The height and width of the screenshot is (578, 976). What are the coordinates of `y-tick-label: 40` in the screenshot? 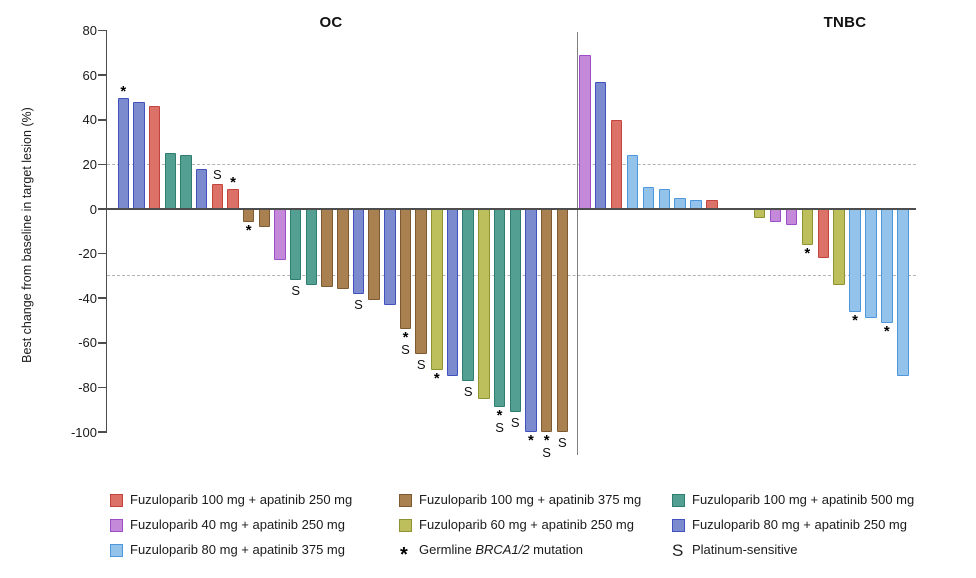 It's located at (89, 120).